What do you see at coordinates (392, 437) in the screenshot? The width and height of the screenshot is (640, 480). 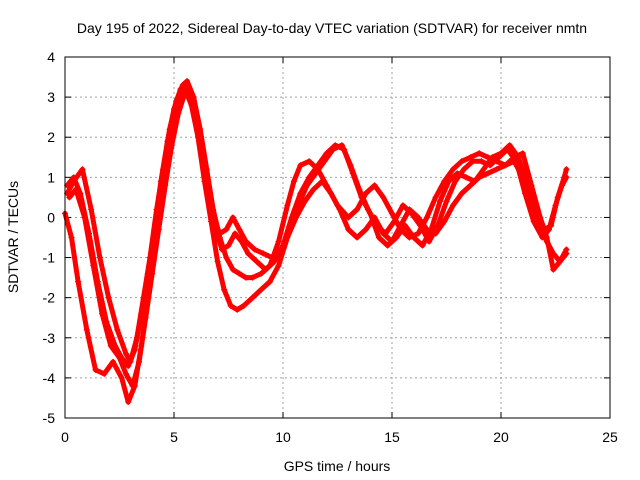 I see `x-tick-label: 15` at bounding box center [392, 437].